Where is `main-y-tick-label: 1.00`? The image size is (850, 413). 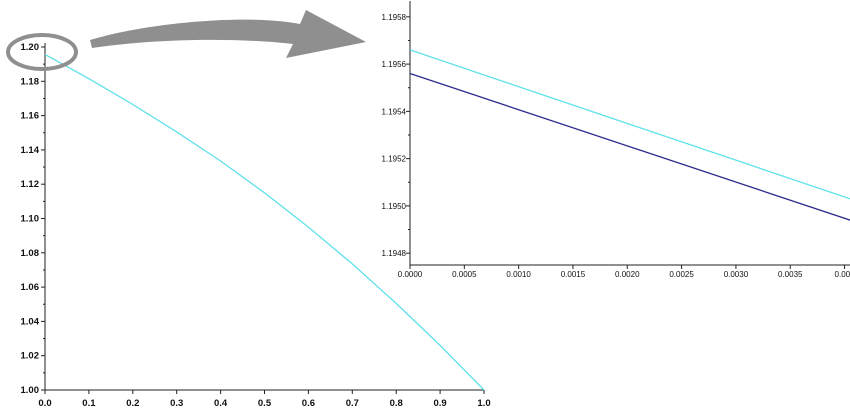
main-y-tick-label: 1.00 is located at coordinates (30, 390).